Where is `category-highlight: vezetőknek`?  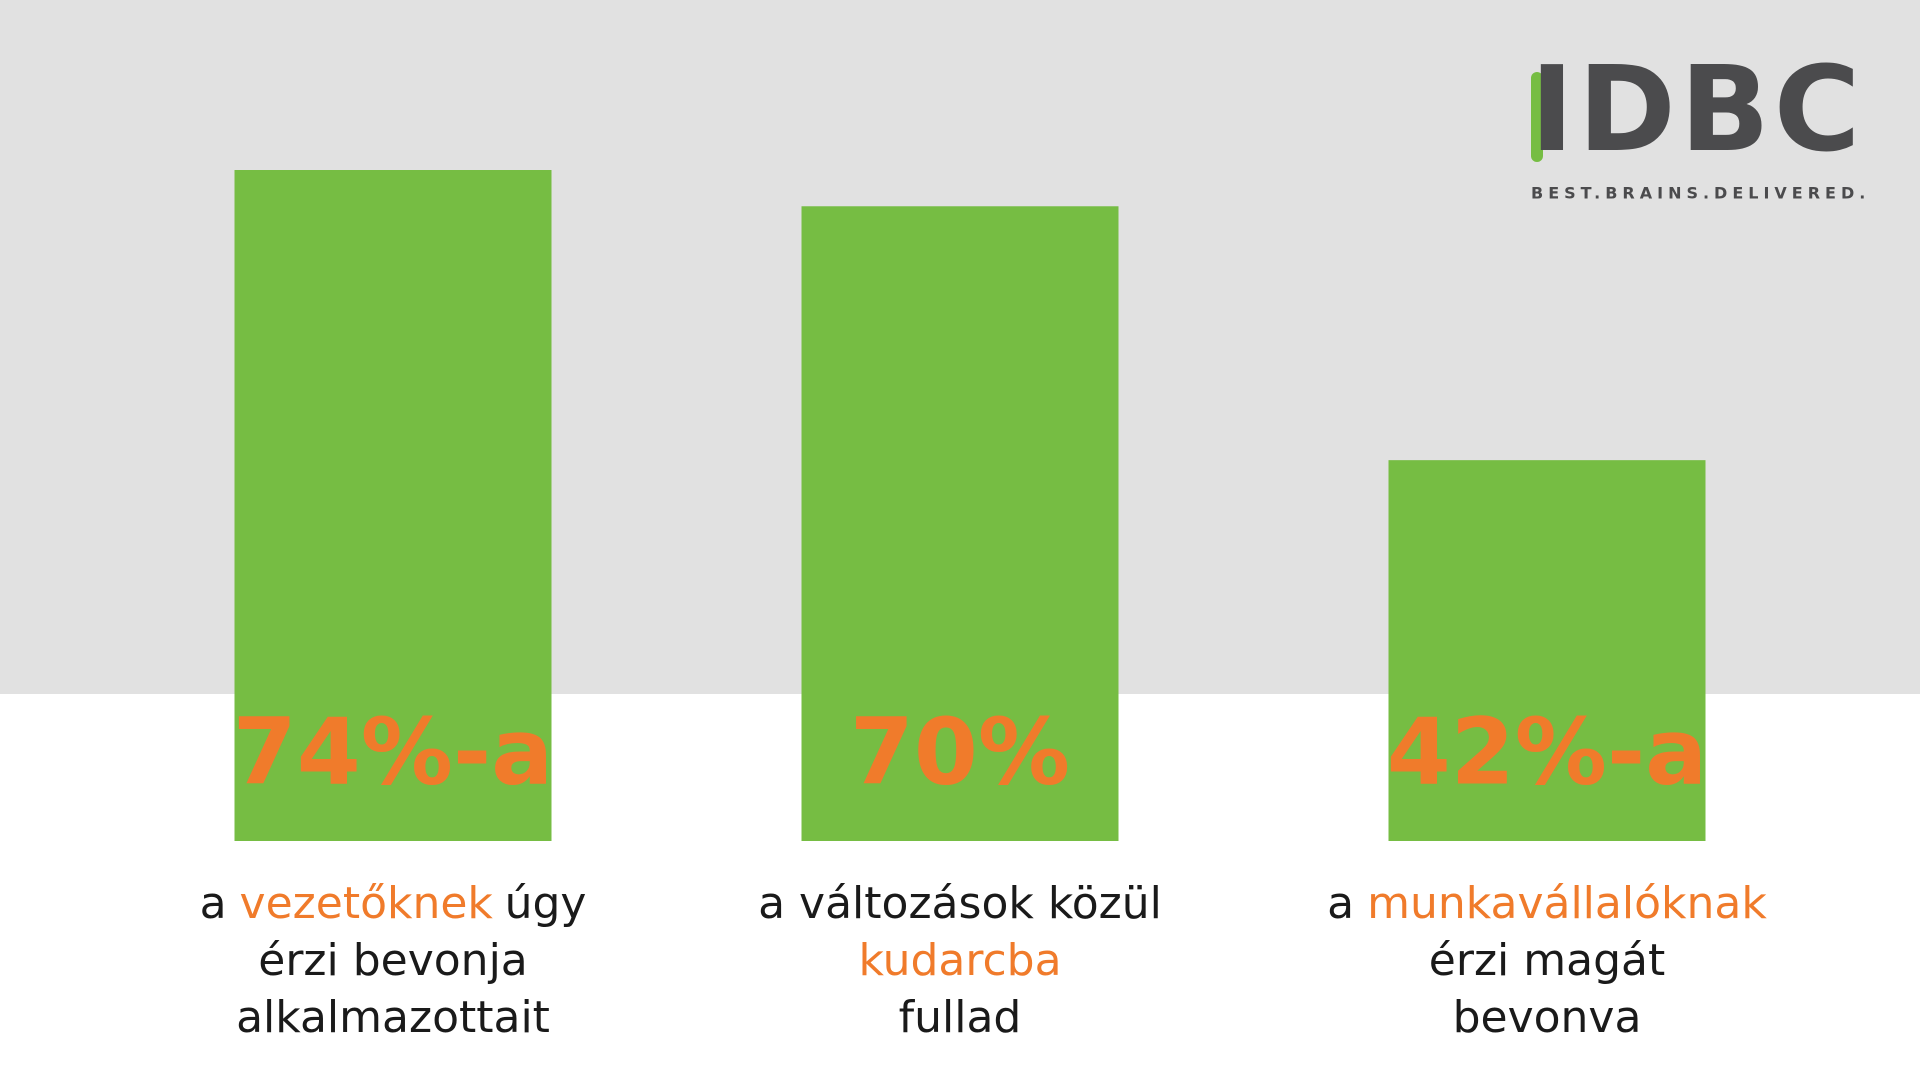
category-highlight: vezetőknek is located at coordinates (367, 903).